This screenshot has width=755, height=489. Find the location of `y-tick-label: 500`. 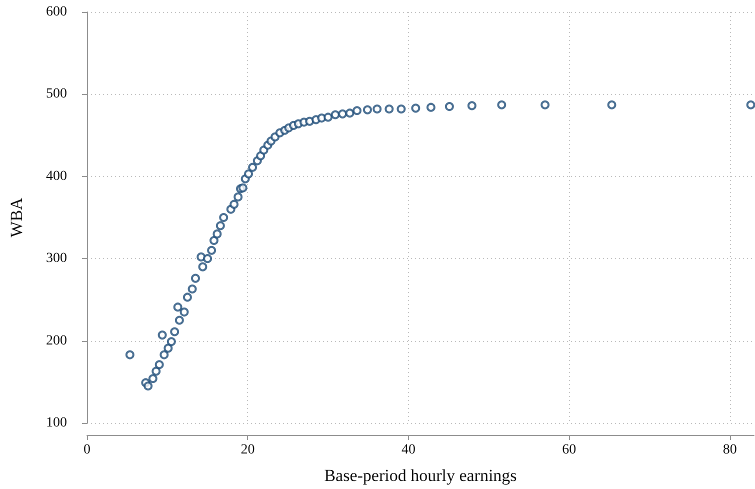

y-tick-label: 500 is located at coordinates (56, 94).